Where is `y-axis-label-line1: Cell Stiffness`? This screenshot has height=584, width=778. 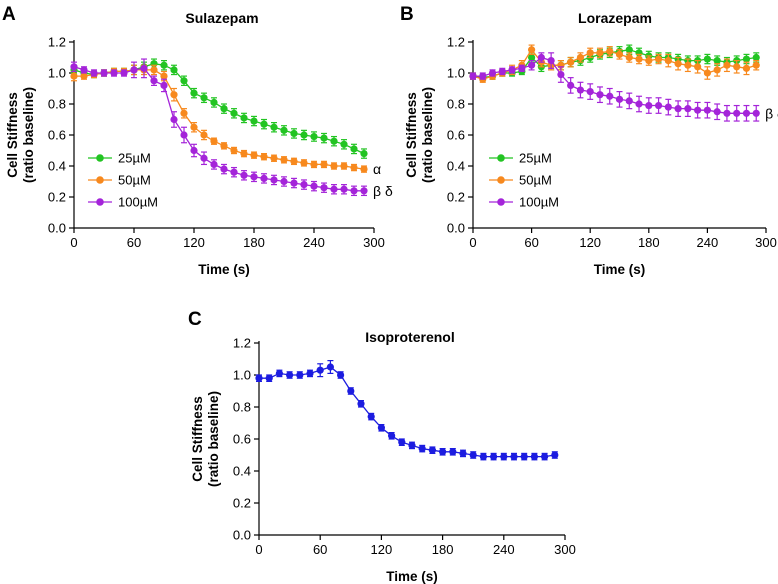
y-axis-label-line1: Cell Stiffness is located at coordinates (12, 135).